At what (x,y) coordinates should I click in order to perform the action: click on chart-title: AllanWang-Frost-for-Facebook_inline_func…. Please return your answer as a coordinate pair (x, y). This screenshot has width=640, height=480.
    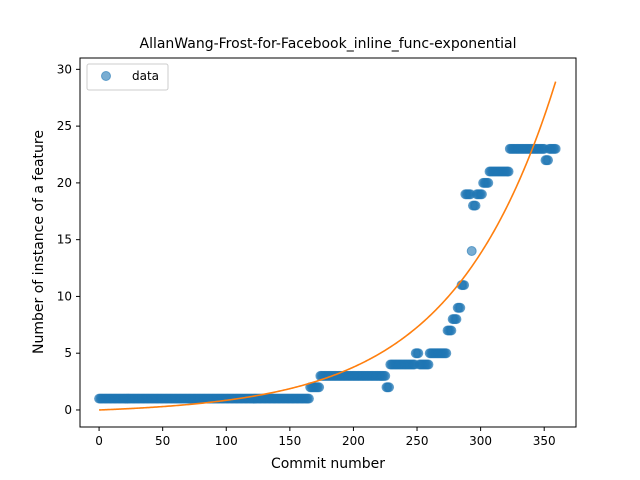
    Looking at the image, I should click on (328, 44).